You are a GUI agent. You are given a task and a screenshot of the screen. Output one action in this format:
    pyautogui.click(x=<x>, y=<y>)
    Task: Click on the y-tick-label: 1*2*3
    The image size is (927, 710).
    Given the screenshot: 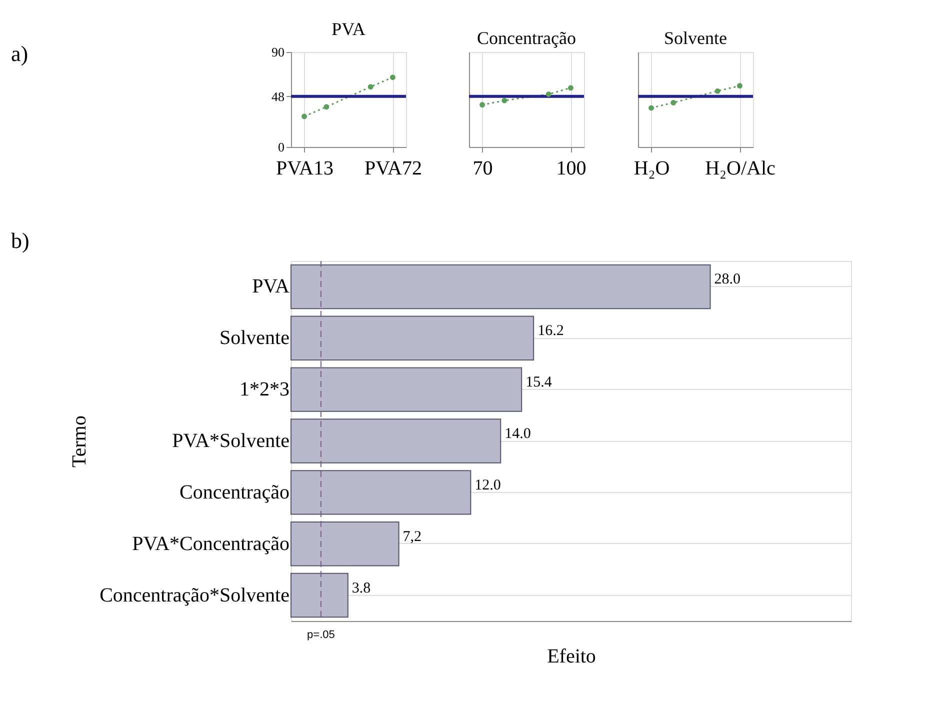 What is the action you would take?
    pyautogui.click(x=265, y=389)
    